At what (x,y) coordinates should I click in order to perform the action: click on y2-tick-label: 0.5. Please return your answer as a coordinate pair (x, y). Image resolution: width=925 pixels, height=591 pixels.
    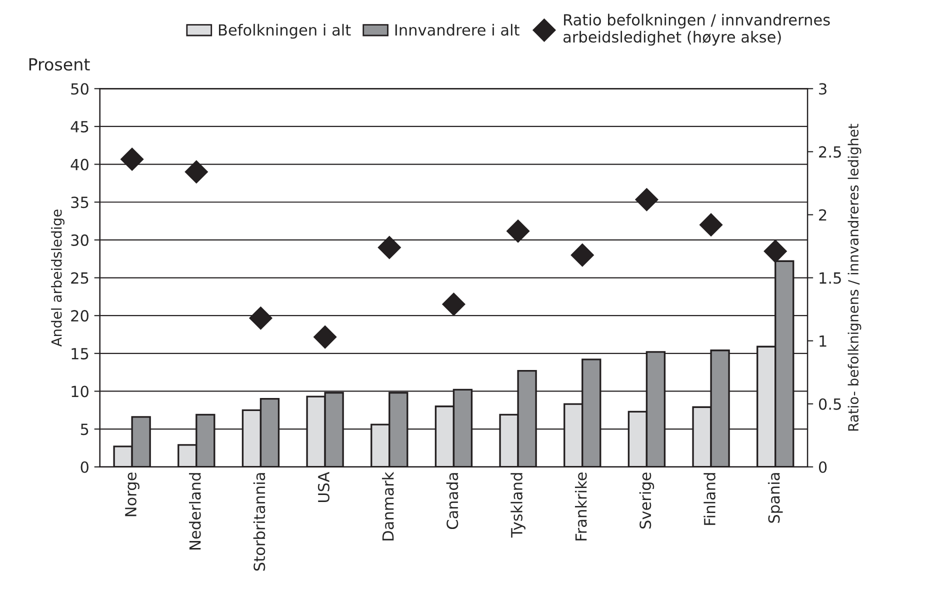
    Looking at the image, I should click on (829, 404).